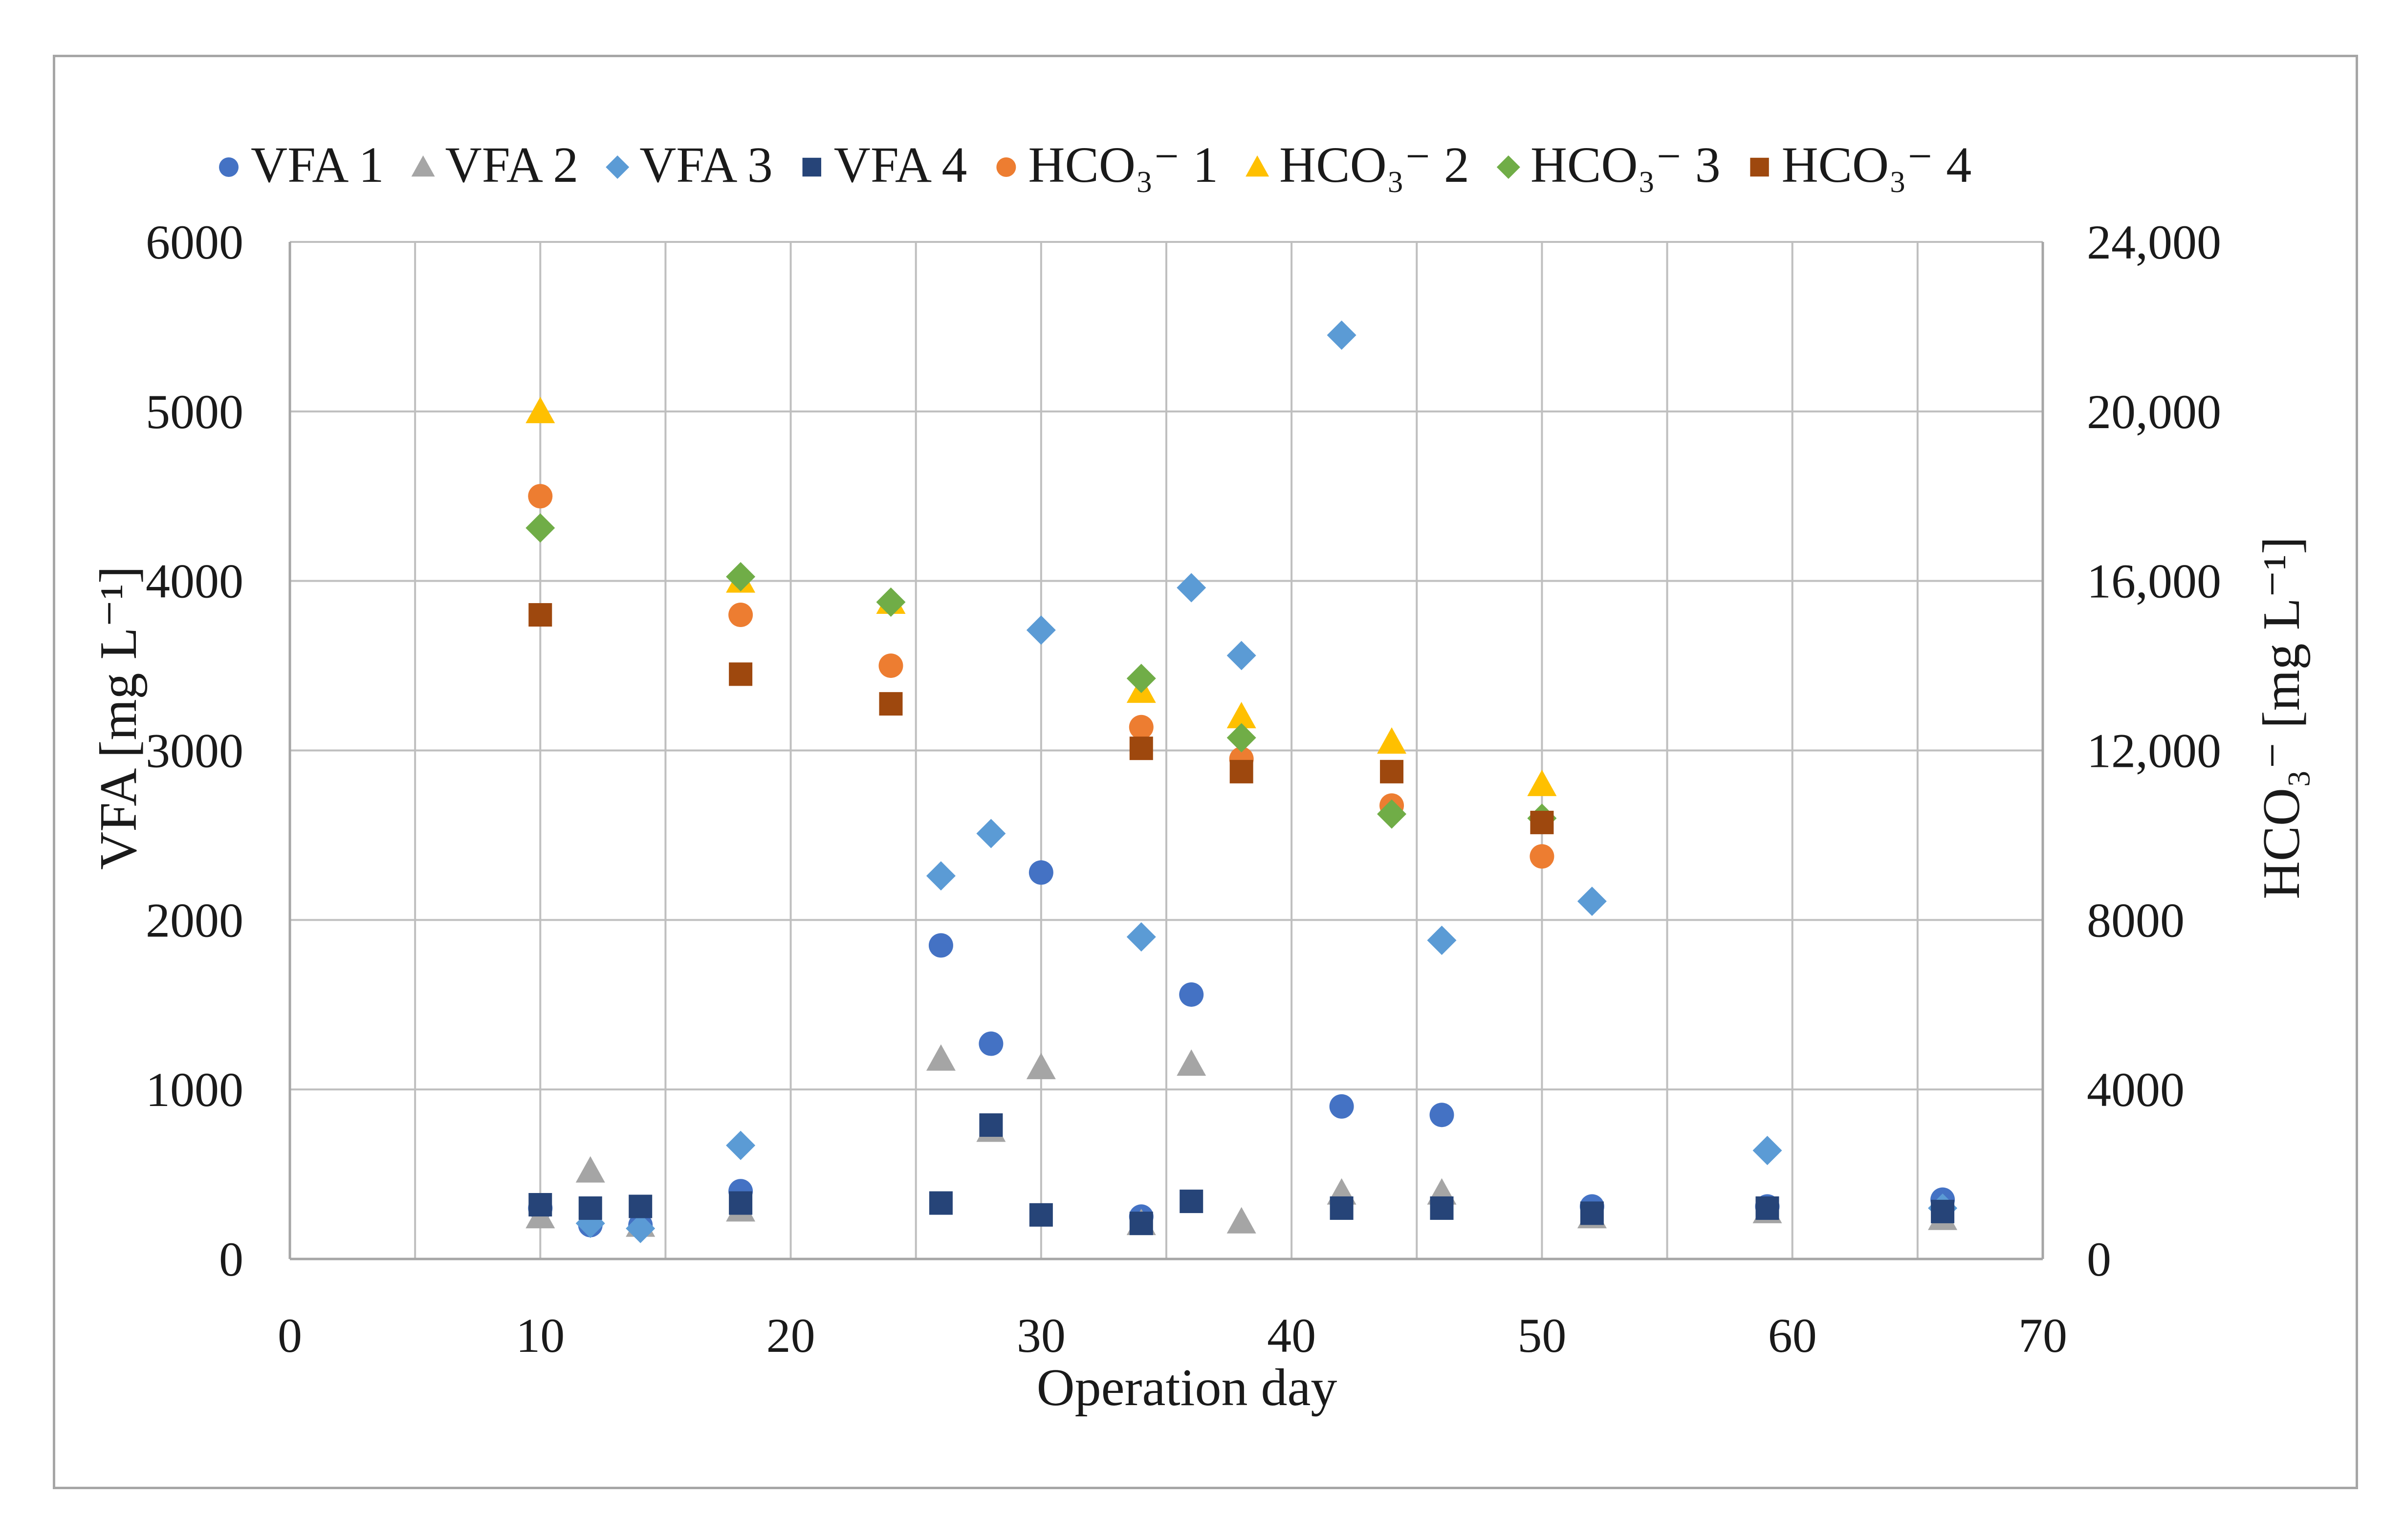 Image resolution: width=2405 pixels, height=1540 pixels. Describe the element at coordinates (1123, 165) in the screenshot. I see `legend-label: HCO₃⁻ 1` at that location.